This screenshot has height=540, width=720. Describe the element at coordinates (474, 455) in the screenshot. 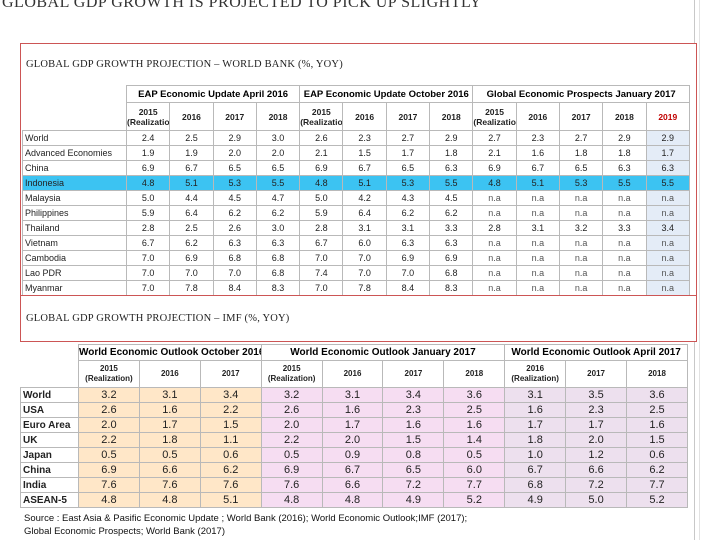

I see `value-cell: 0.5` at that location.